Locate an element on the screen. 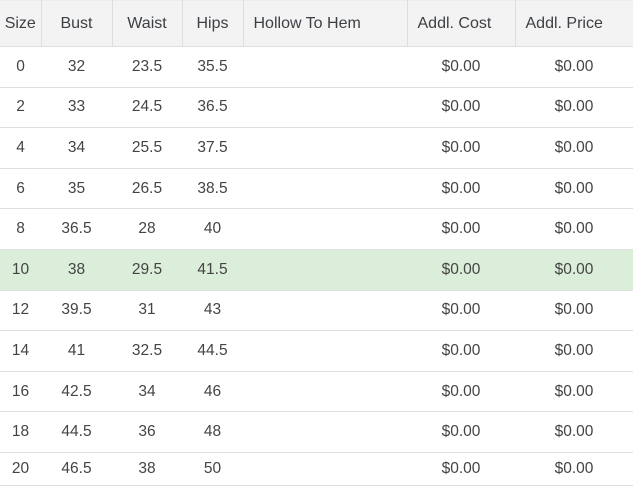 The width and height of the screenshot is (633, 502). cell-bust: 44.5 is located at coordinates (76, 432).